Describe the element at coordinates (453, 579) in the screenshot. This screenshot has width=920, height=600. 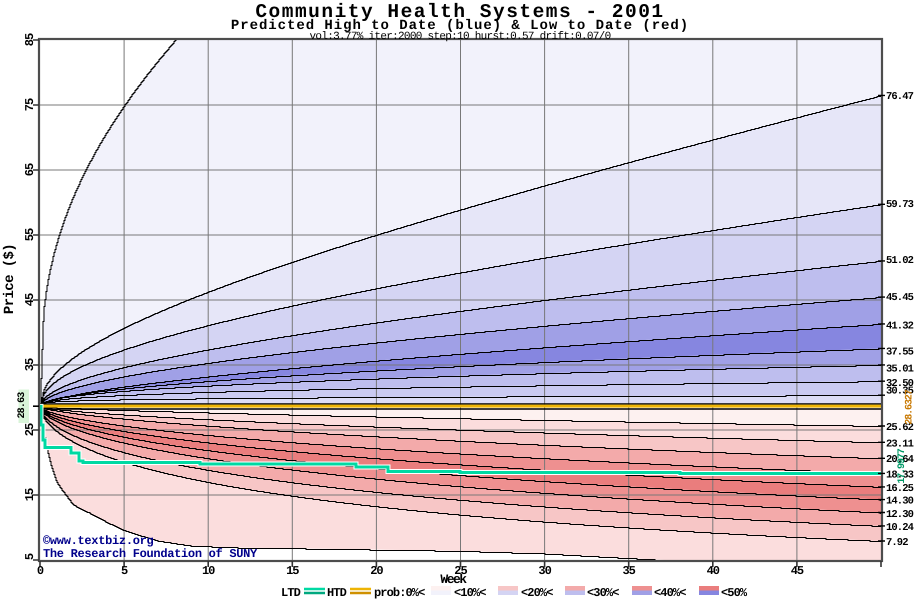
I see `svg-text: Week` at that location.